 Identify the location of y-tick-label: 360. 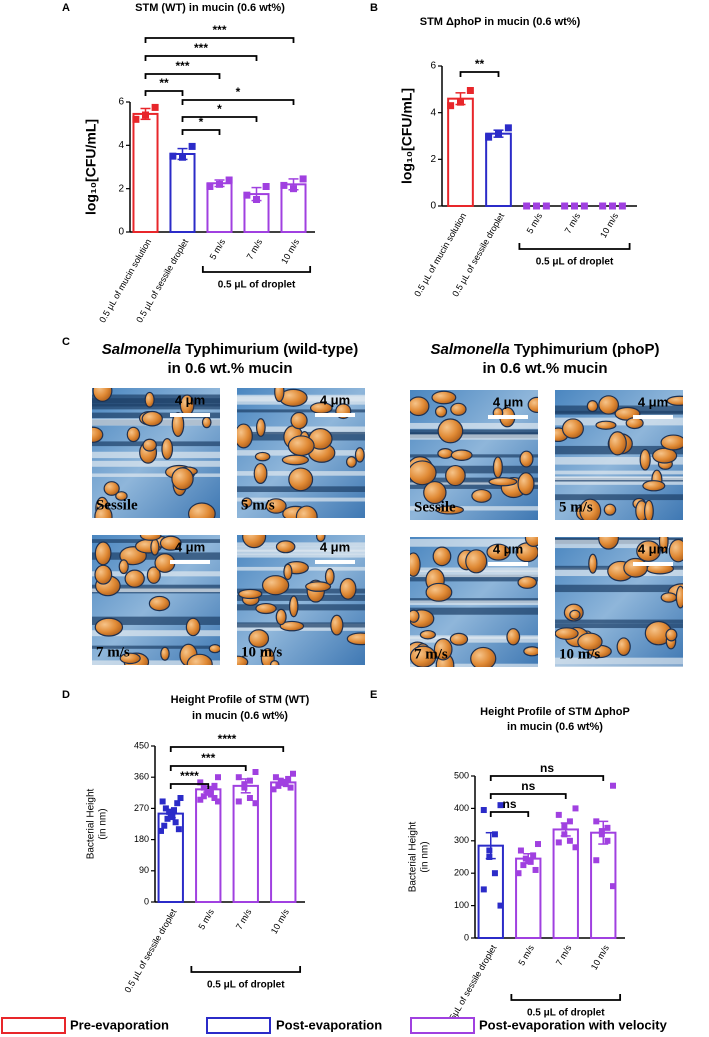
(141, 777).